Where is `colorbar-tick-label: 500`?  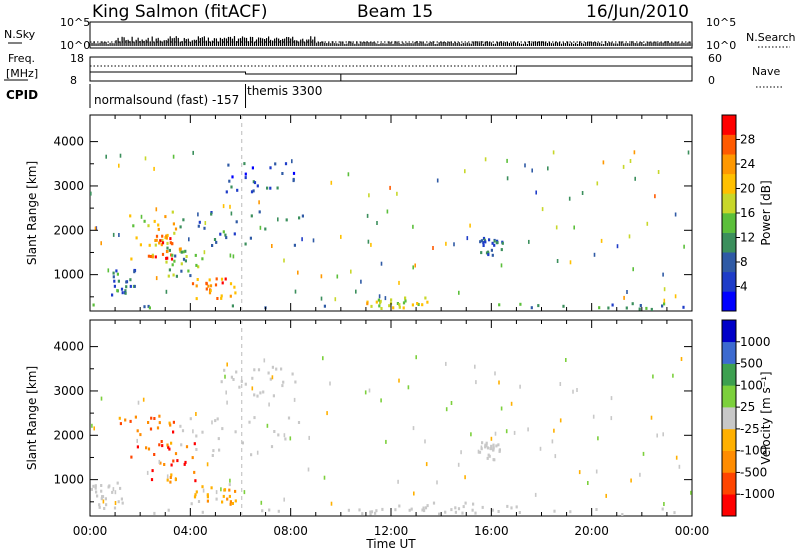 colorbar-tick-label: 500 is located at coordinates (751, 364).